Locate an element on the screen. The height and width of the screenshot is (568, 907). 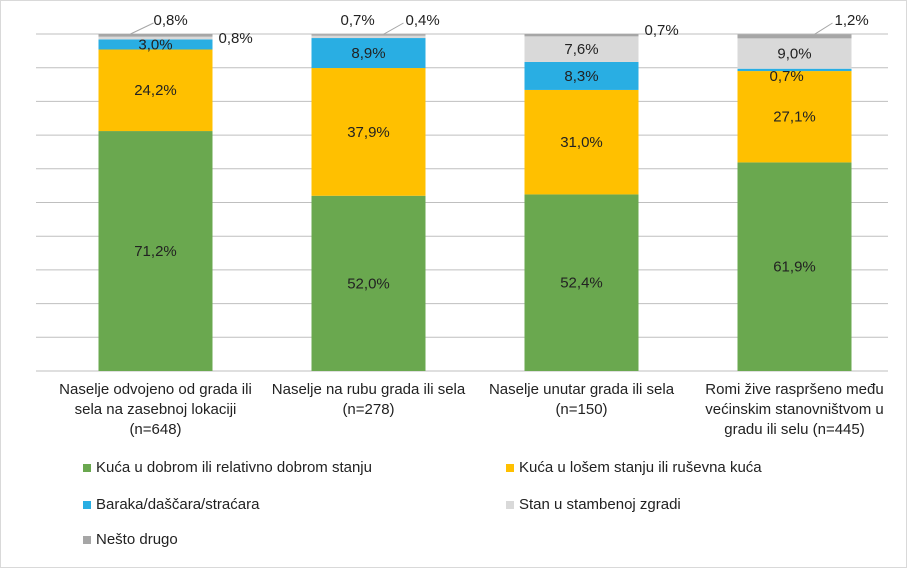
value-label: 1,2% is located at coordinates (852, 20).